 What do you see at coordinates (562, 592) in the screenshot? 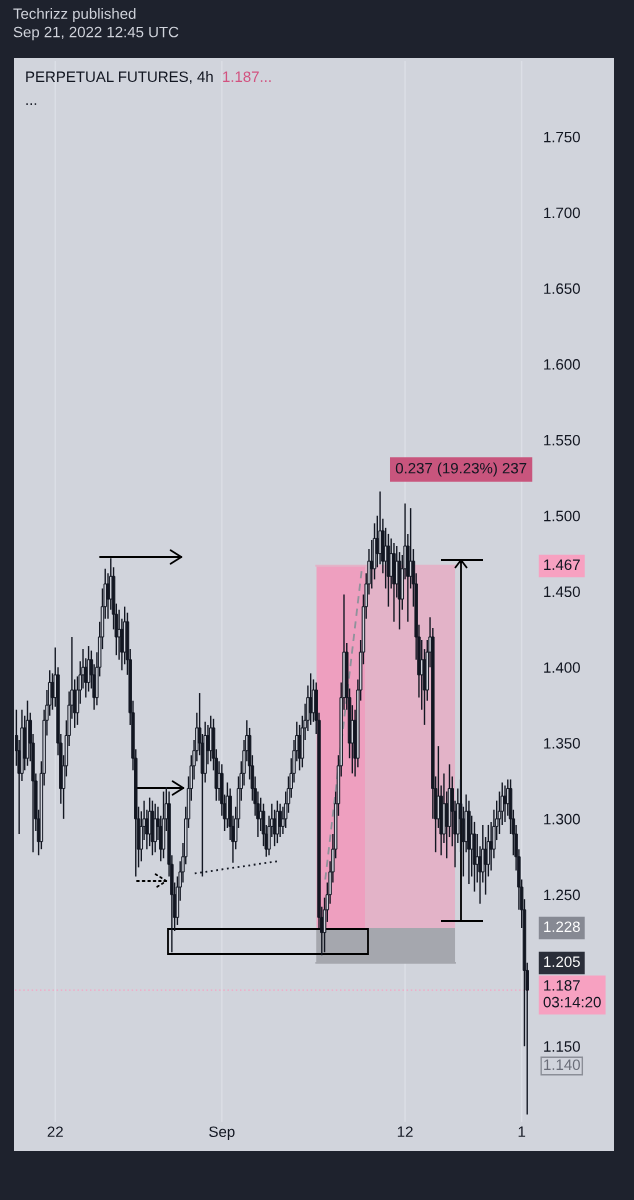
I see `y-tick-label: 1.450` at bounding box center [562, 592].